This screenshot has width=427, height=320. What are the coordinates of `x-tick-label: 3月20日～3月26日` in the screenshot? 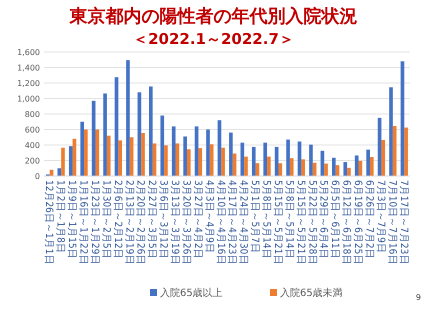 It's located at (186, 222).